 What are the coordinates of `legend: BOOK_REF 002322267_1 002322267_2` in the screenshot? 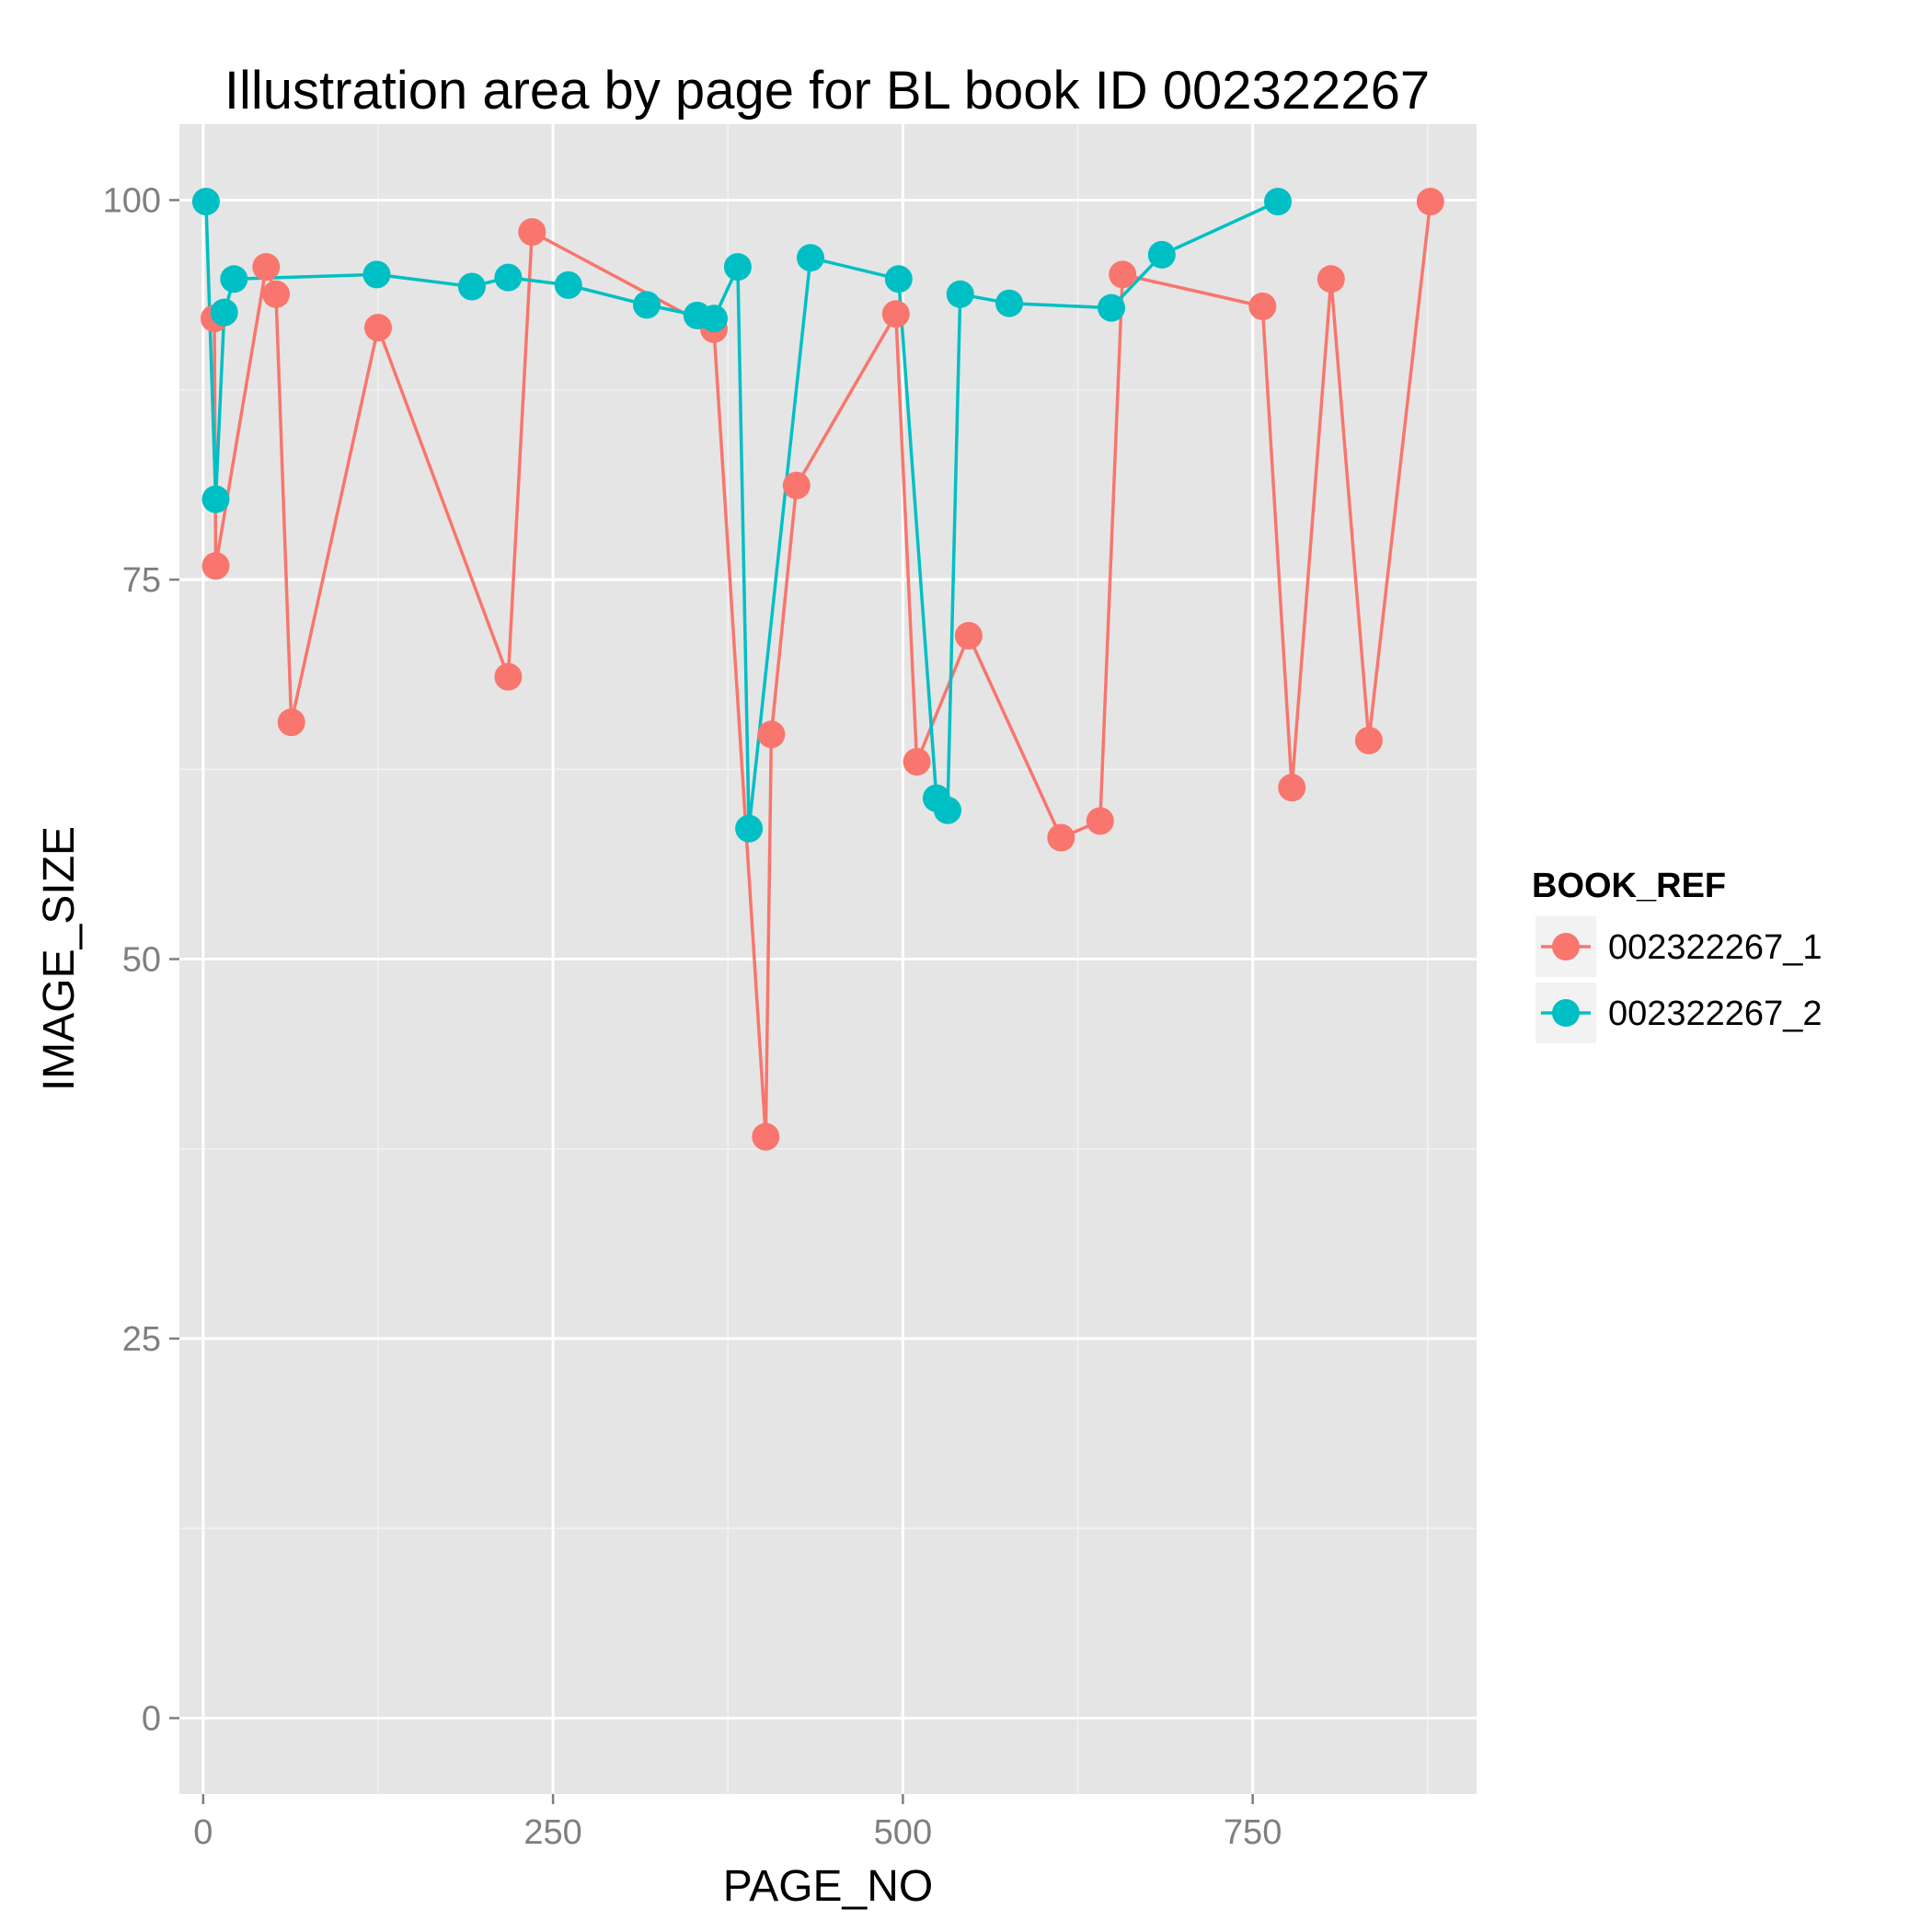 It's located at (1677, 956).